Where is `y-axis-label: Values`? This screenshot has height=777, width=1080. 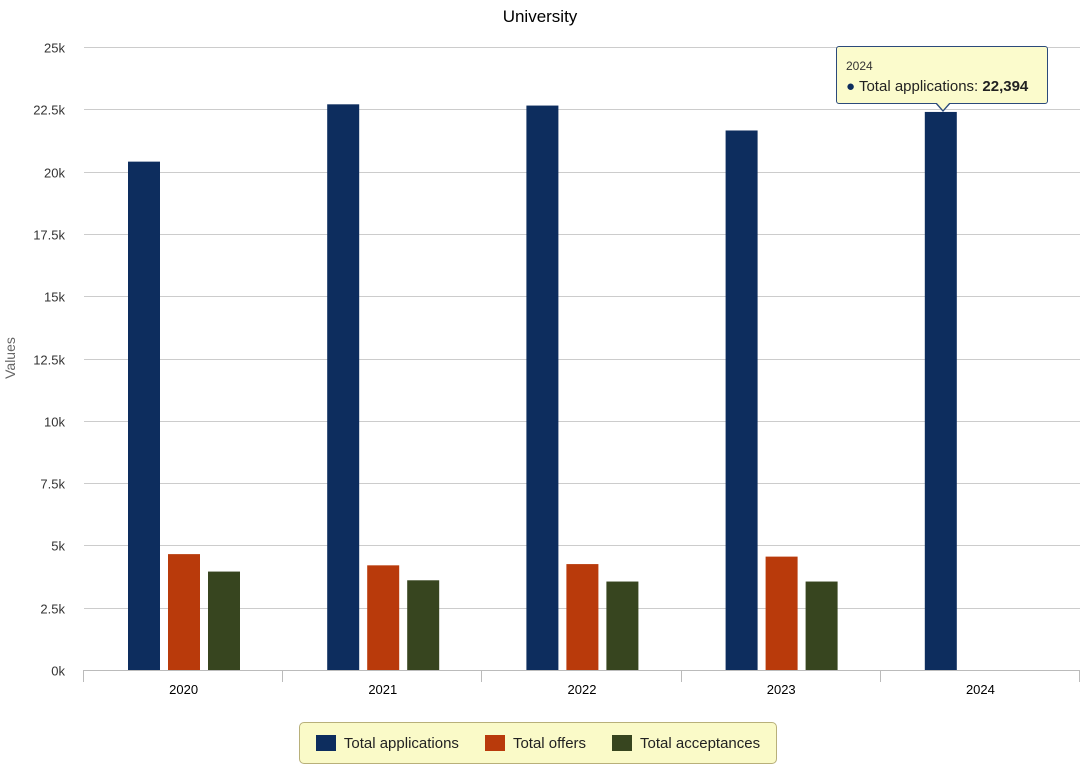 y-axis-label: Values is located at coordinates (10, 358).